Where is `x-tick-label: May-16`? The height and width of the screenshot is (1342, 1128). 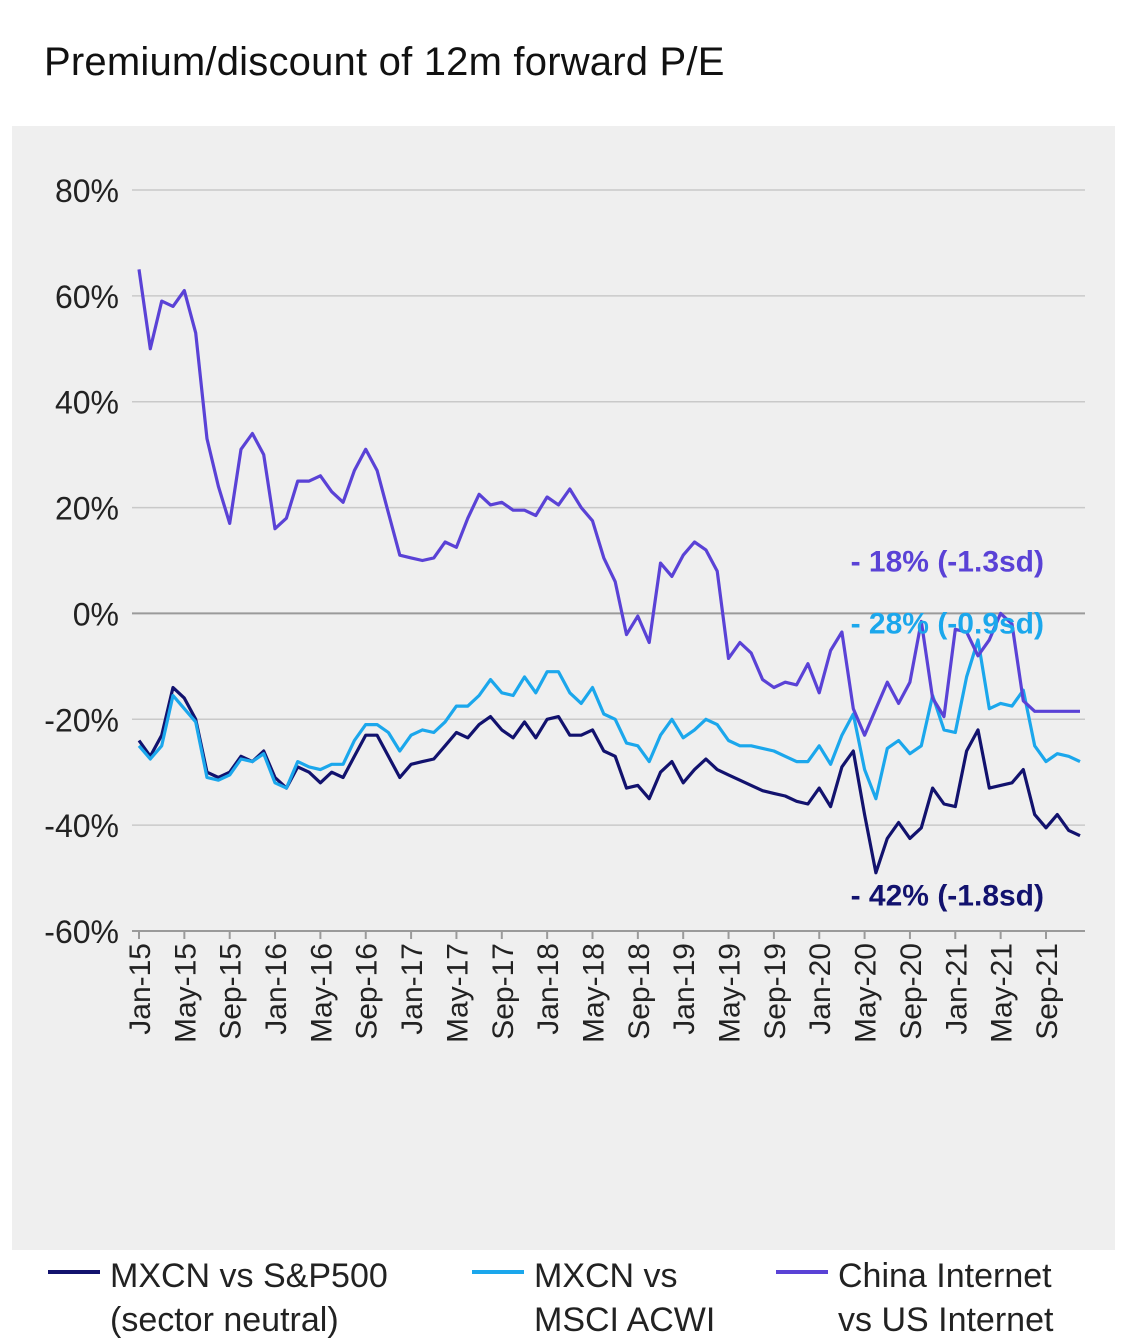 x-tick-label: May-16 is located at coordinates (321, 993).